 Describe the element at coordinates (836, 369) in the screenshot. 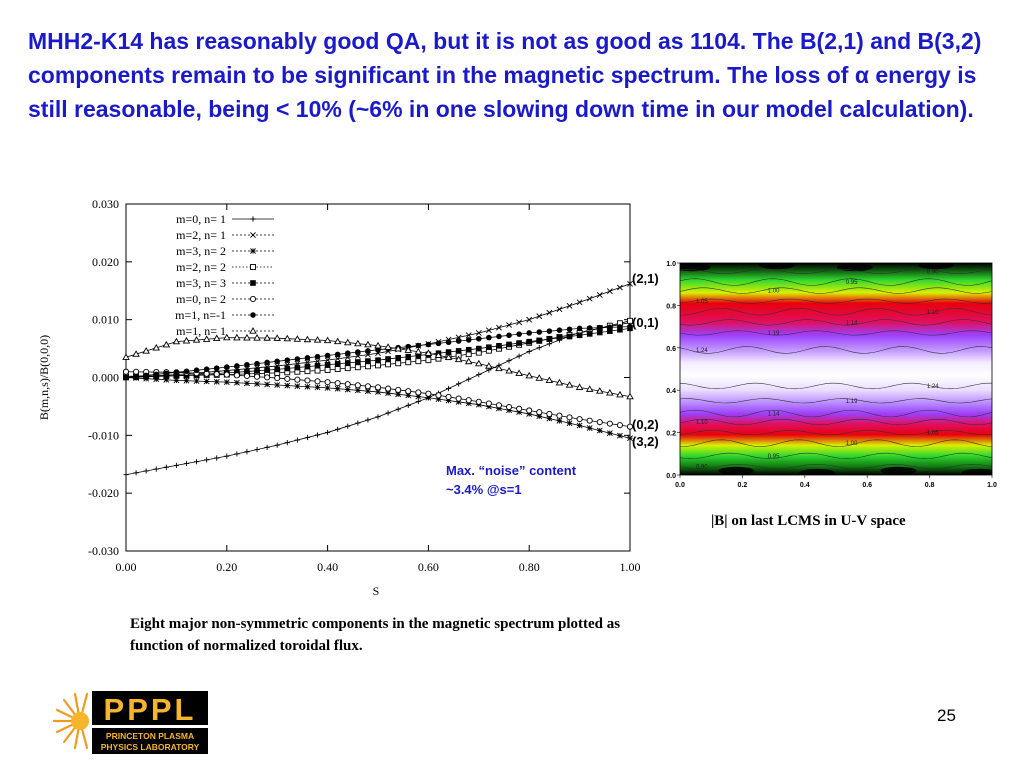

I see `contour-frame` at that location.